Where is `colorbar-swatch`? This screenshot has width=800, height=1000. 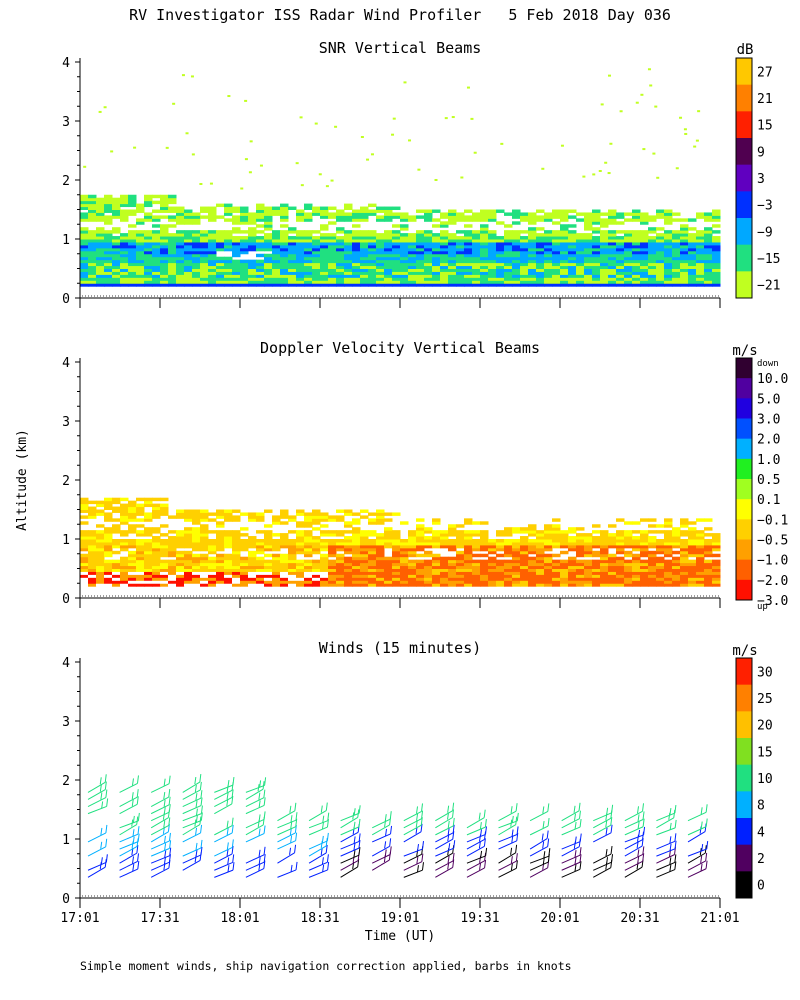
colorbar-swatch is located at coordinates (744, 125).